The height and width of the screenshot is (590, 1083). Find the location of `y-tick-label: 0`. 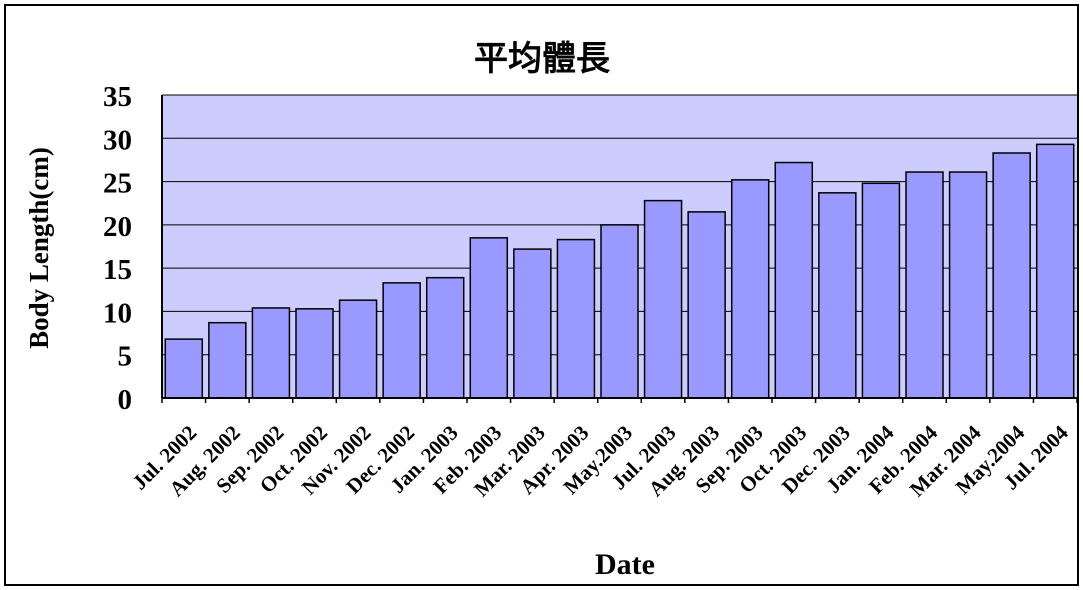

y-tick-label: 0 is located at coordinates (125, 400).